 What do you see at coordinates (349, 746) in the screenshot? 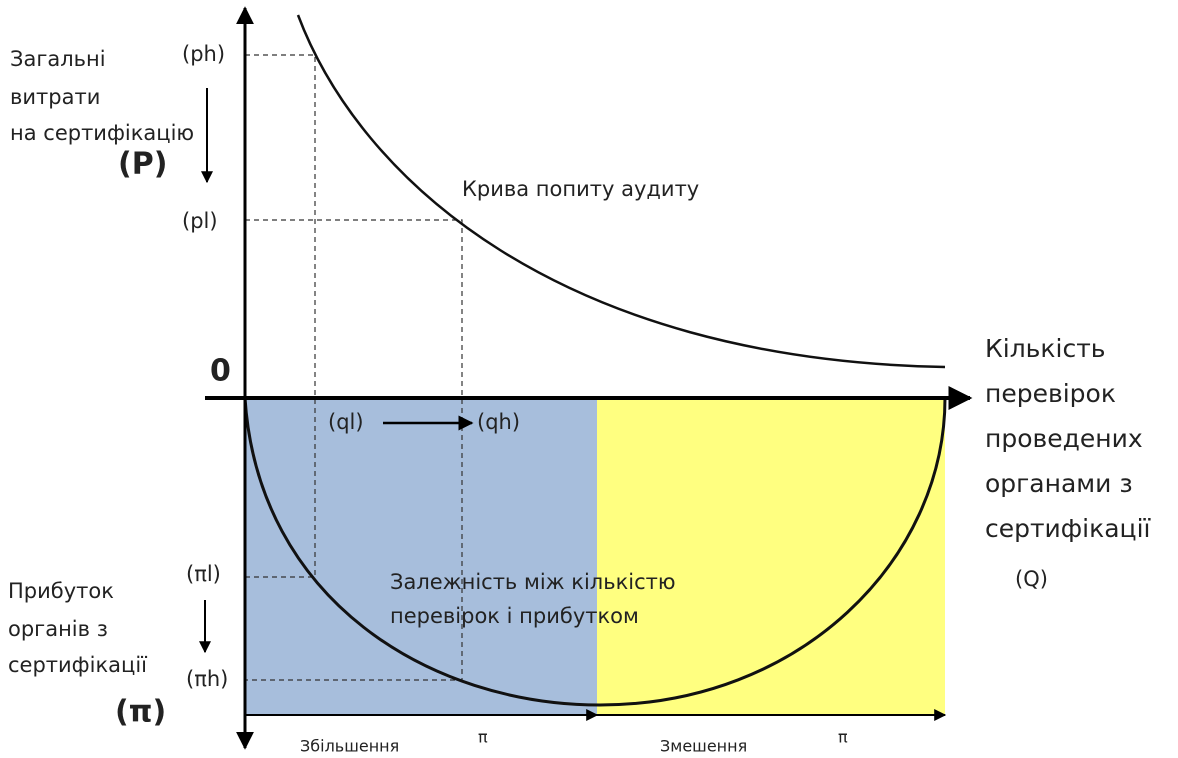
I see `region-name: Збільшення` at bounding box center [349, 746].